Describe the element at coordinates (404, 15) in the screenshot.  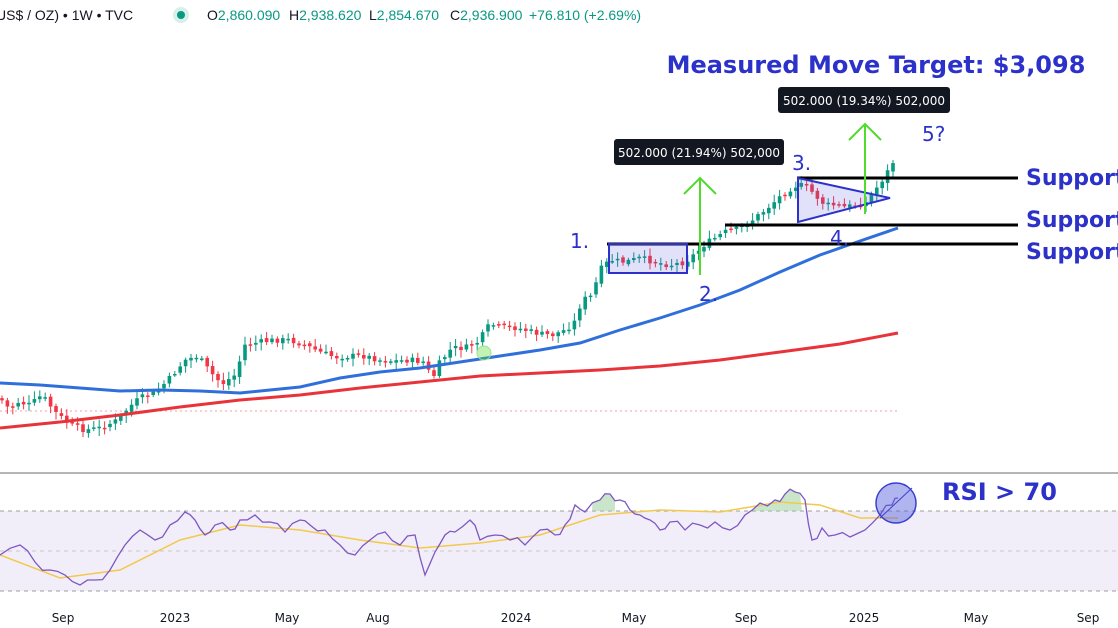
I see `ohlc-low: L2,854.670` at that location.